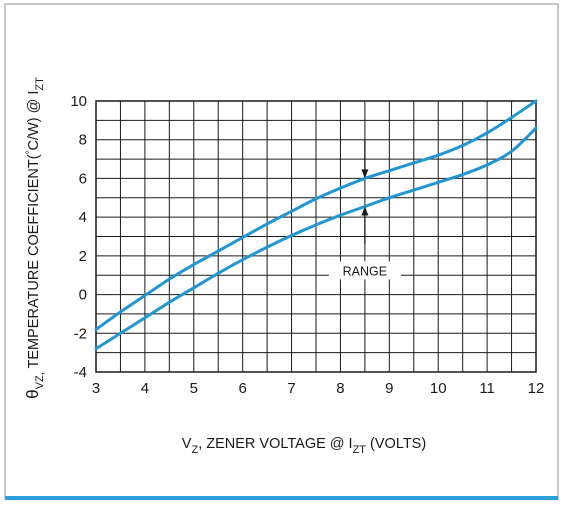  Describe the element at coordinates (340, 388) in the screenshot. I see `x-tick-label-5: 8` at that location.